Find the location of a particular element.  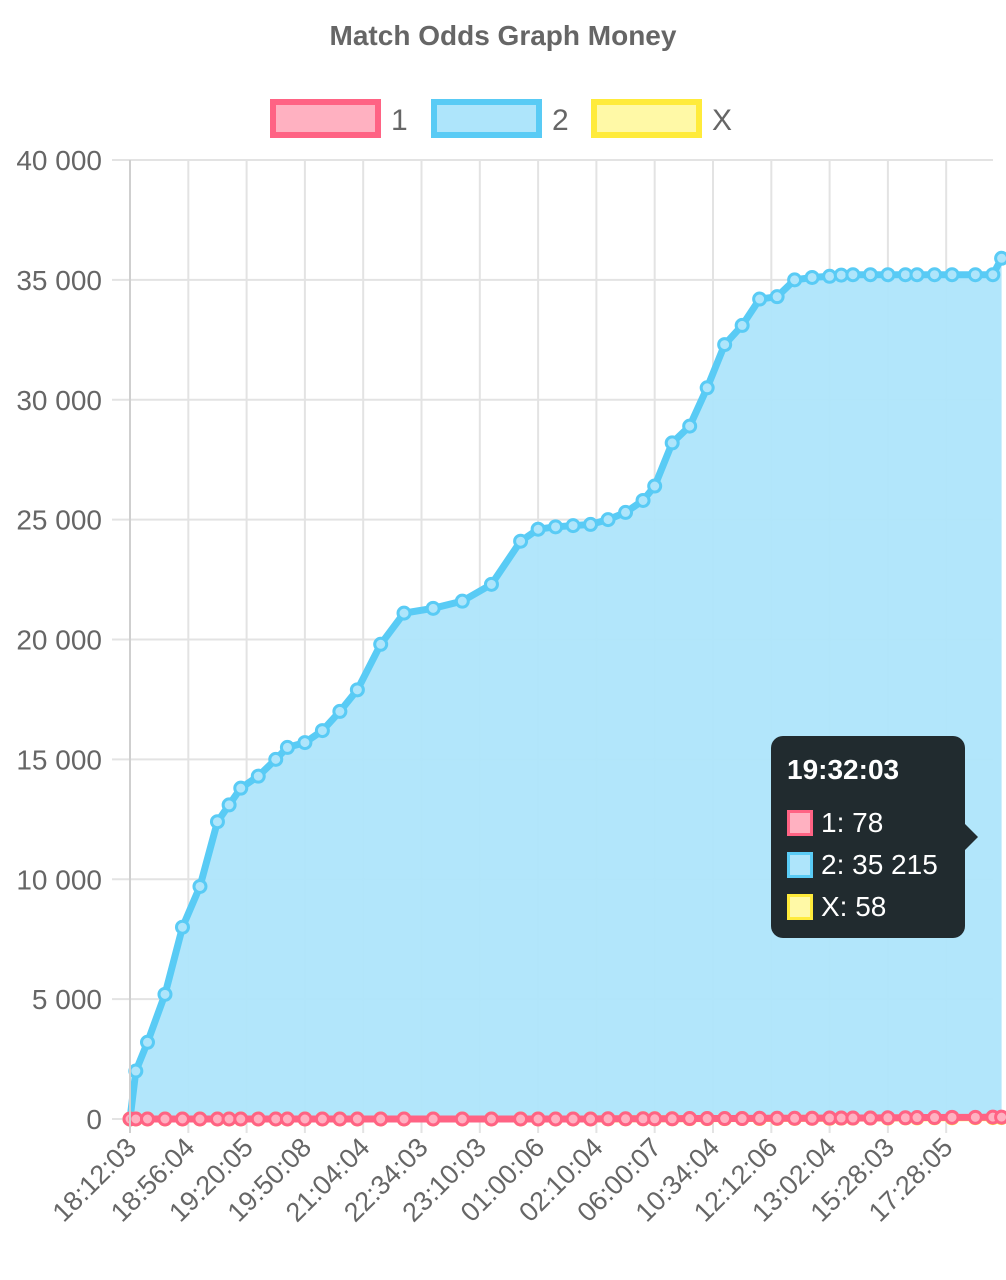

chart-legend: 1 2 X is located at coordinates (501, 118).